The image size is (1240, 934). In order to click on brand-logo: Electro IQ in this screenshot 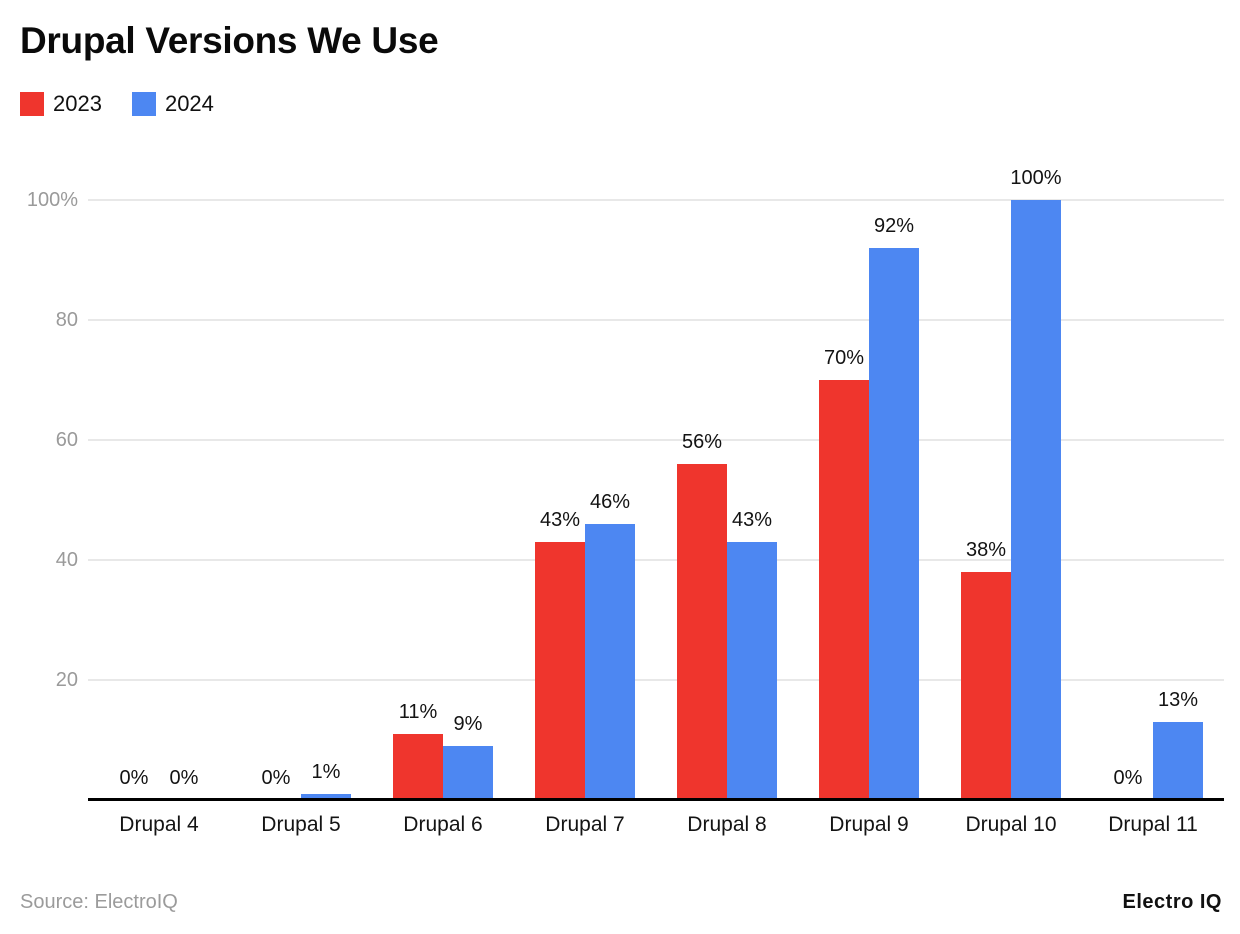, I will do `click(1172, 902)`.